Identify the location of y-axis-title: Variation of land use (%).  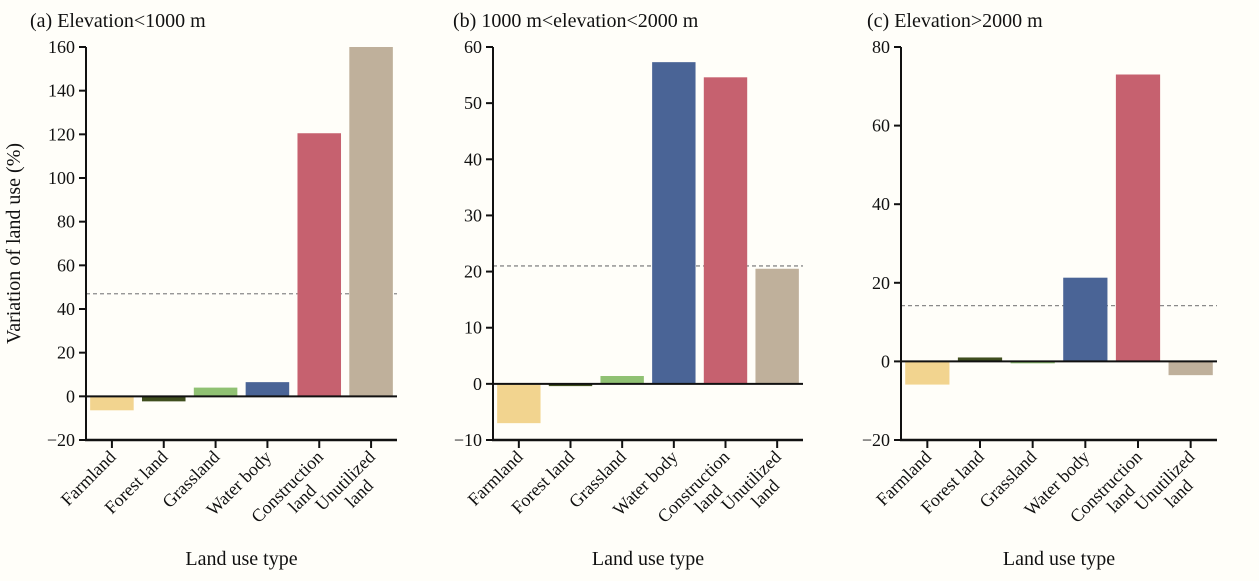
(14, 243).